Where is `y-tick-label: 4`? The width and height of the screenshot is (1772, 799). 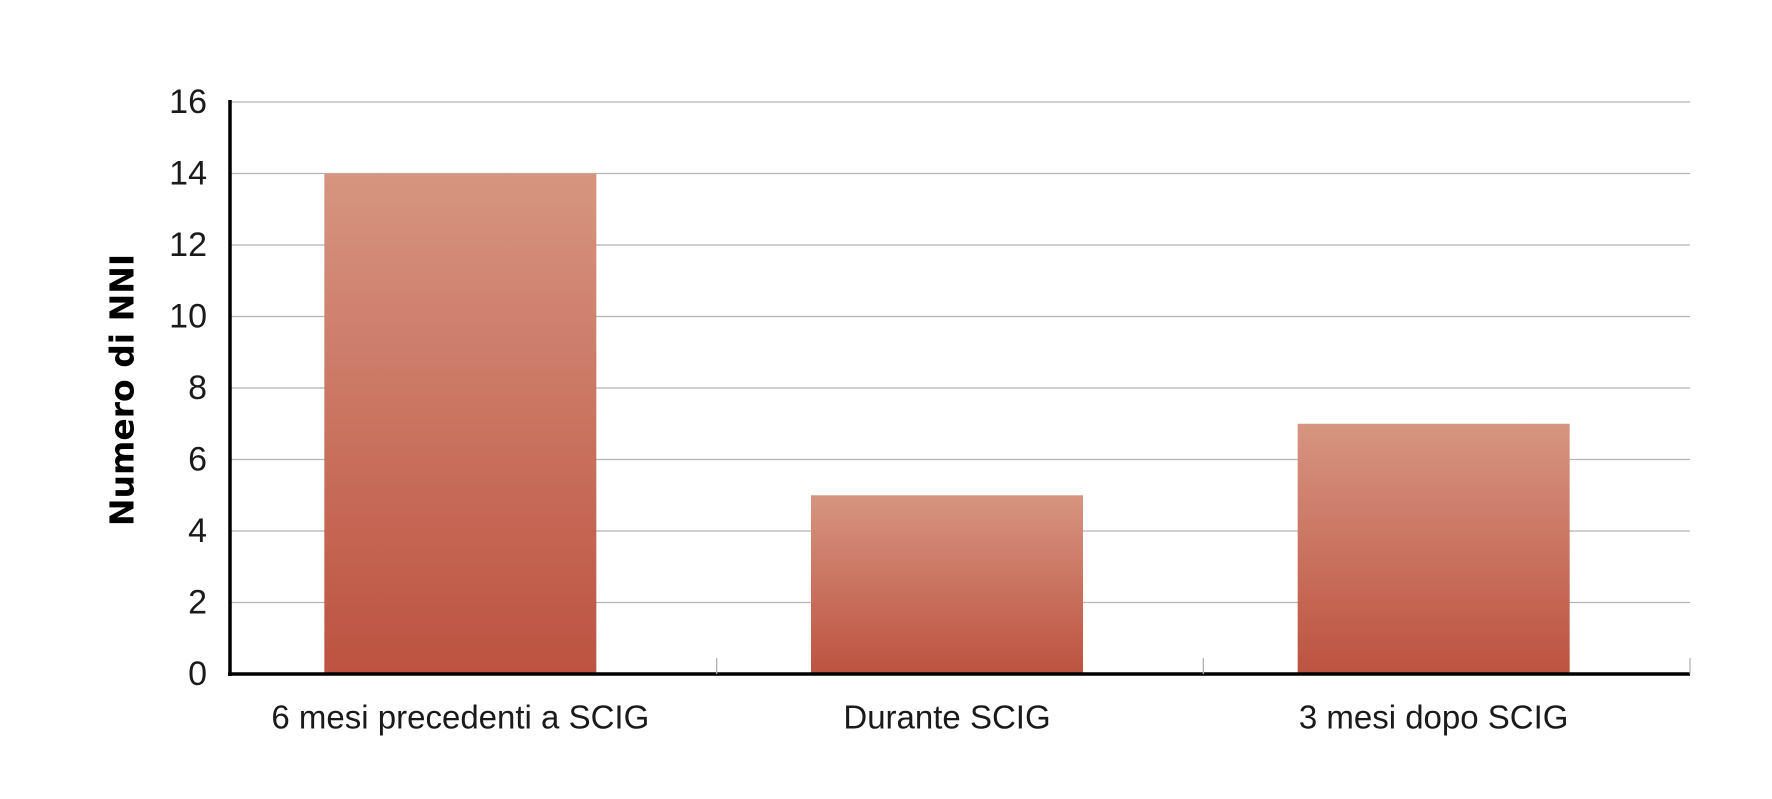
y-tick-label: 4 is located at coordinates (197, 531).